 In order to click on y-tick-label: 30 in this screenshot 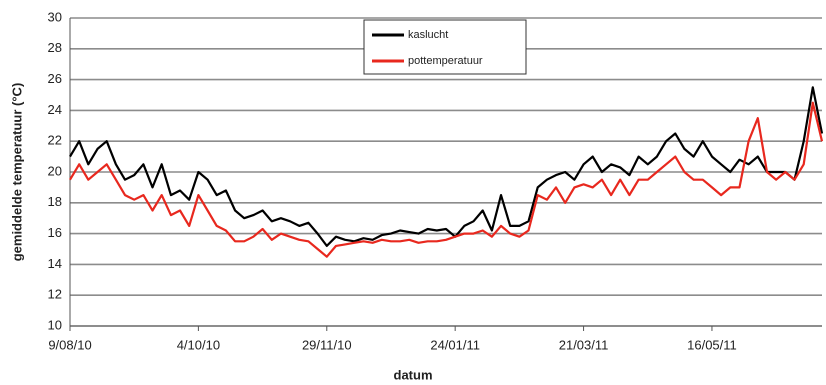, I will do `click(55, 16)`.